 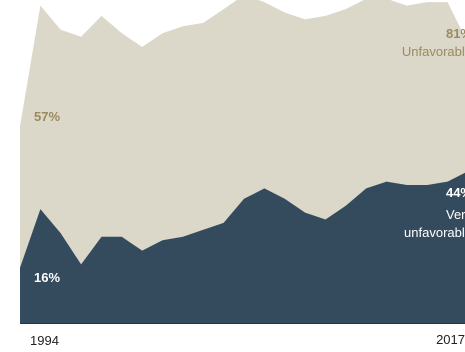 What do you see at coordinates (455, 192) in the screenshot?
I see `very-unfavorable-end-value-label: 44%` at bounding box center [455, 192].